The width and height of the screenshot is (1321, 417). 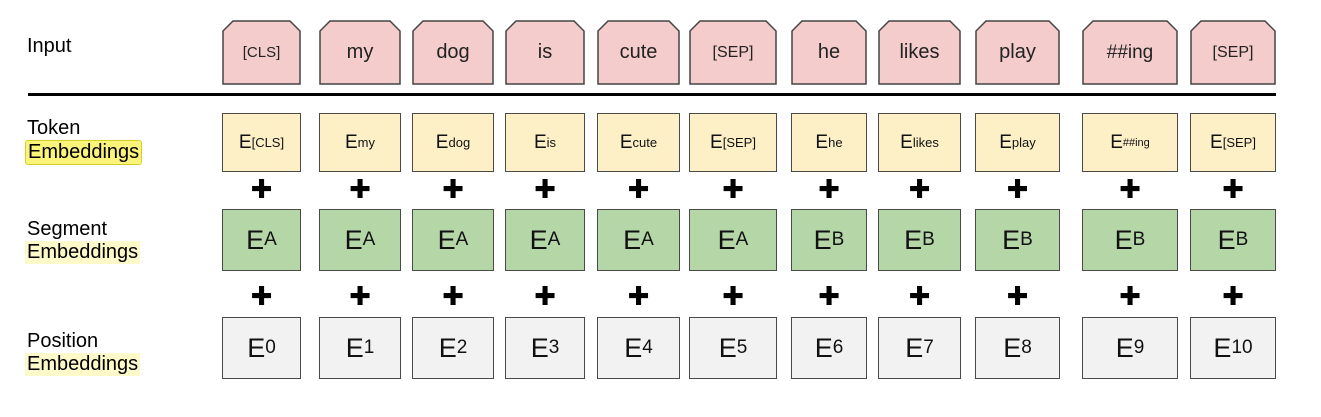 I want to click on input-token-cell: play, so click(x=1017, y=52).